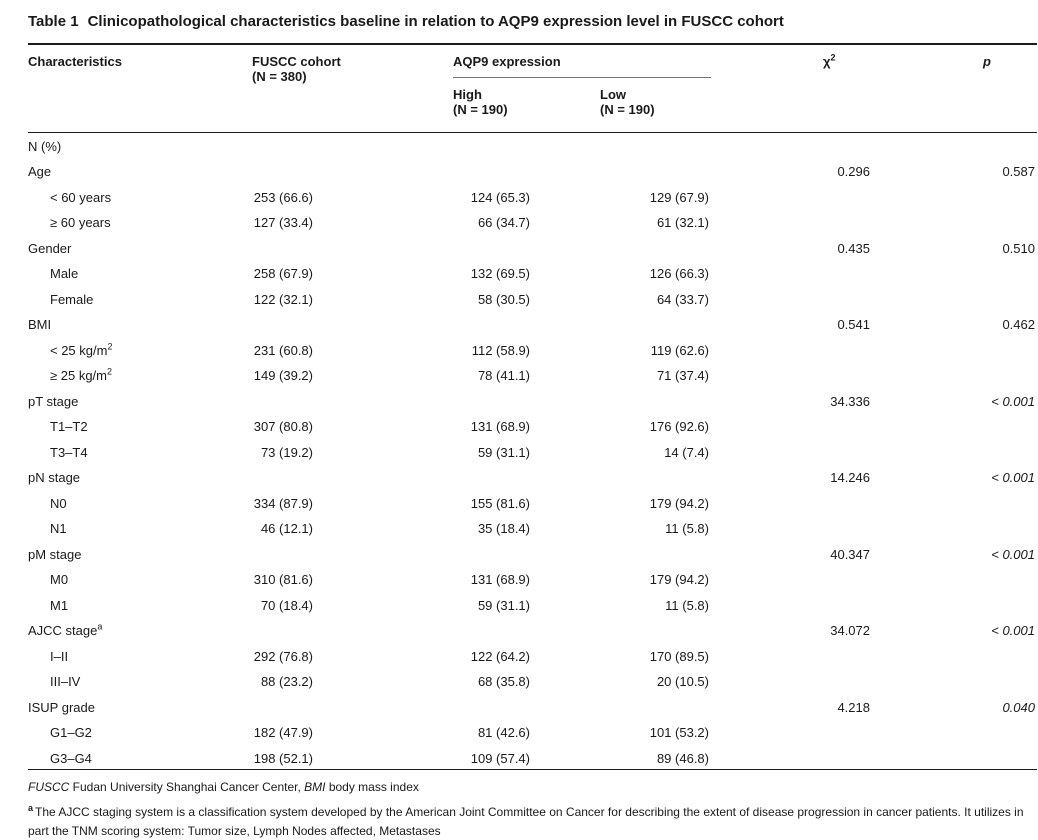 Image resolution: width=1038 pixels, height=840 pixels. I want to click on table-row: Male 258 (67.9) 132 (69.5) 126 (66.3), so click(532, 273).